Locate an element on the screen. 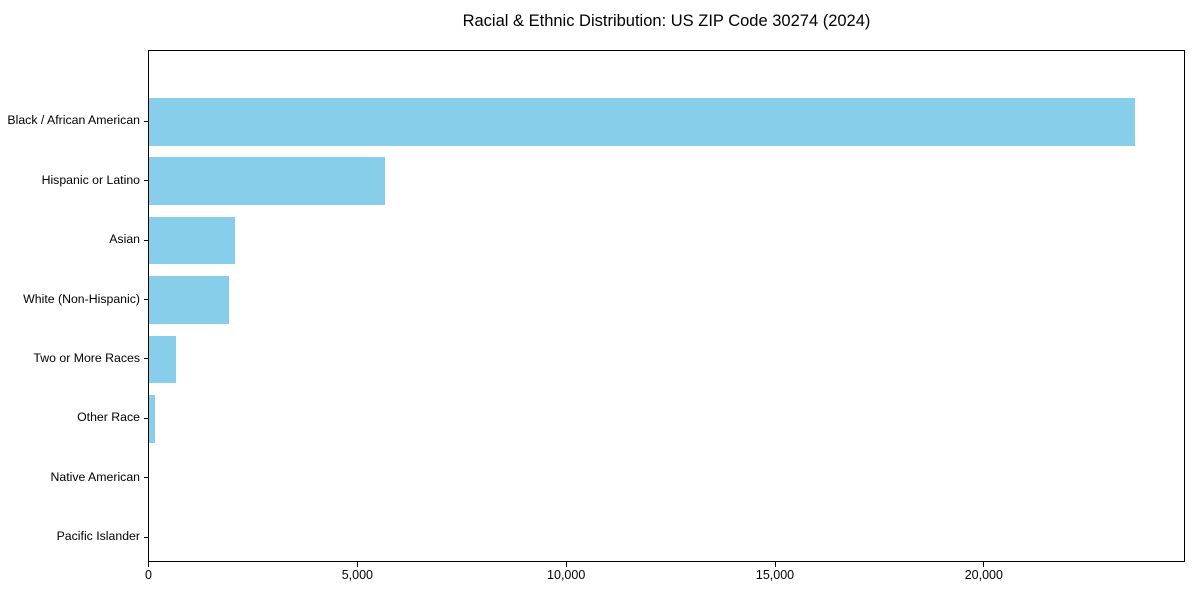  y-axis-label: Native American is located at coordinates (95, 476).